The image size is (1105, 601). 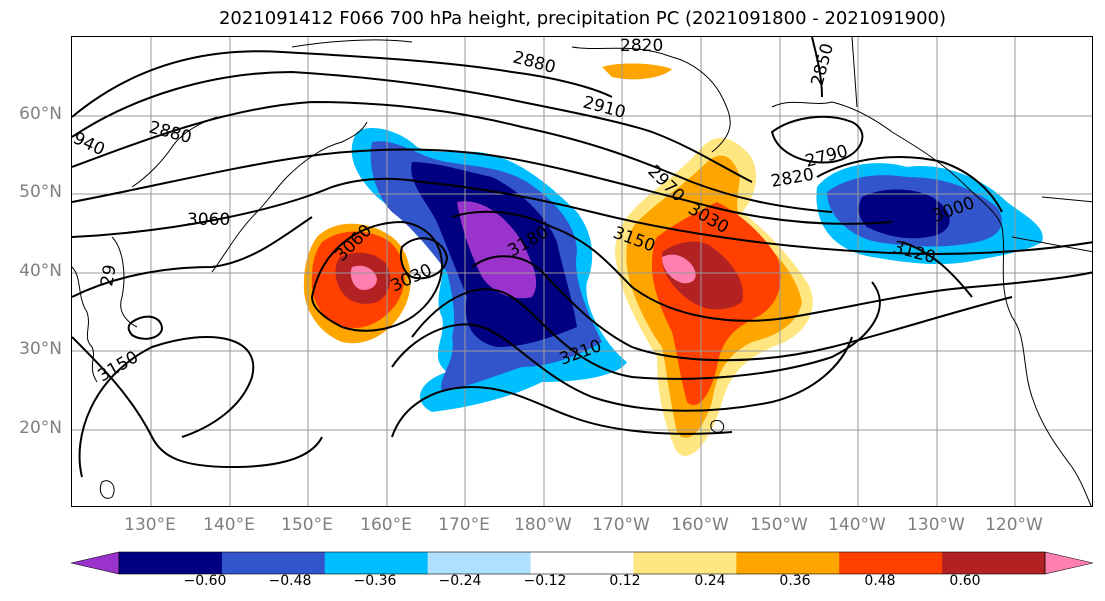 I want to click on lon-label: 130°W, so click(x=936, y=525).